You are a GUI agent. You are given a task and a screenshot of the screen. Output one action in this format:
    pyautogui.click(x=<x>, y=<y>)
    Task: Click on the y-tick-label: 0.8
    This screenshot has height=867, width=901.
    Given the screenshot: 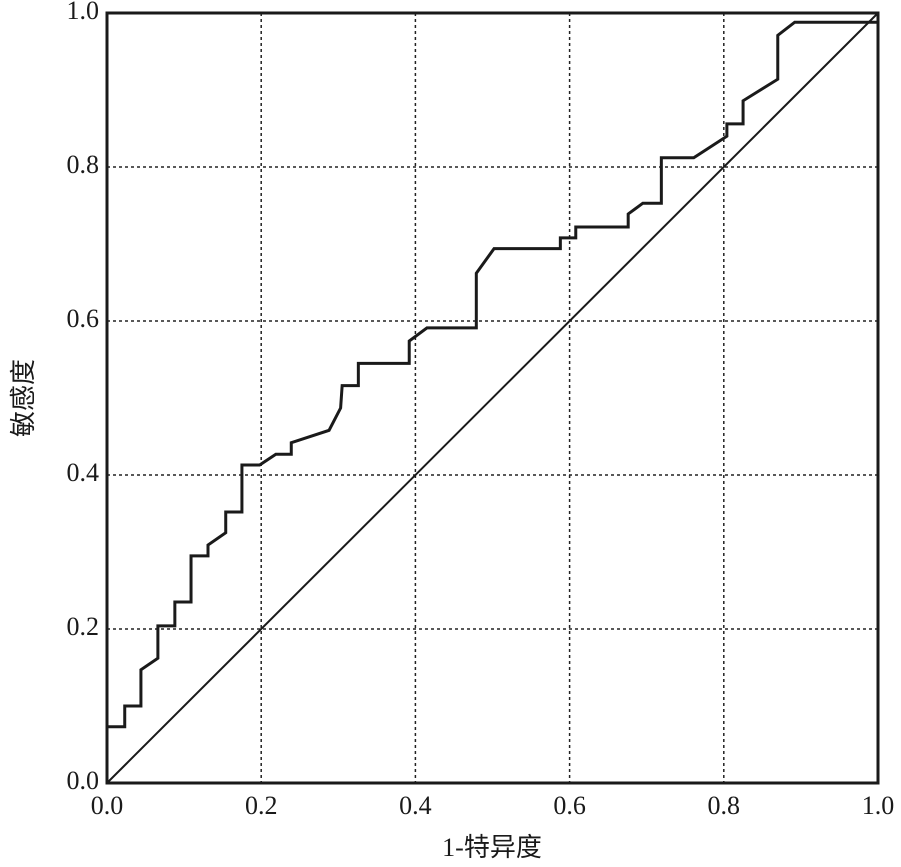 What is the action you would take?
    pyautogui.click(x=83, y=164)
    